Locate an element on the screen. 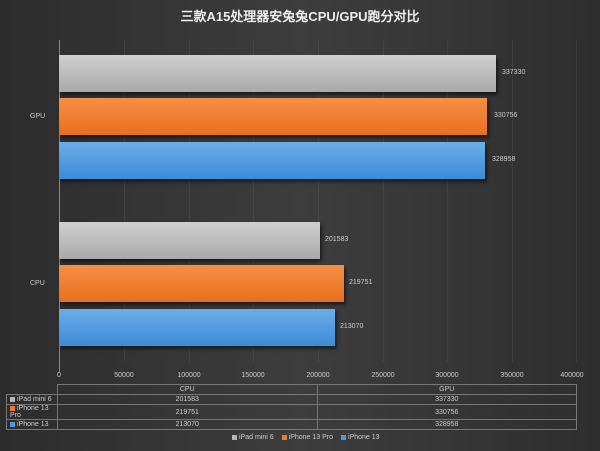 This screenshot has height=451, width=600. x-tick: 400000 is located at coordinates (572, 375).